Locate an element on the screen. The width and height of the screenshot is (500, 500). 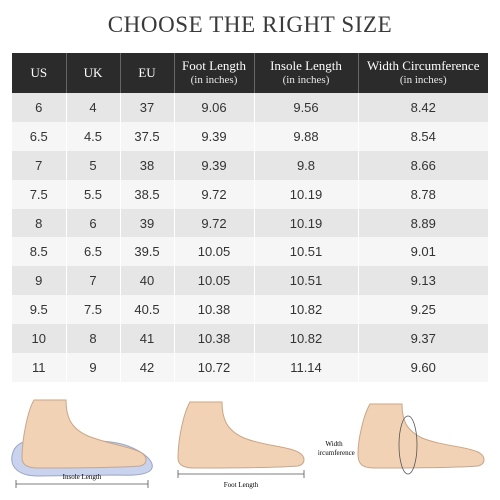
table-cell: 40.5 is located at coordinates (146, 310).